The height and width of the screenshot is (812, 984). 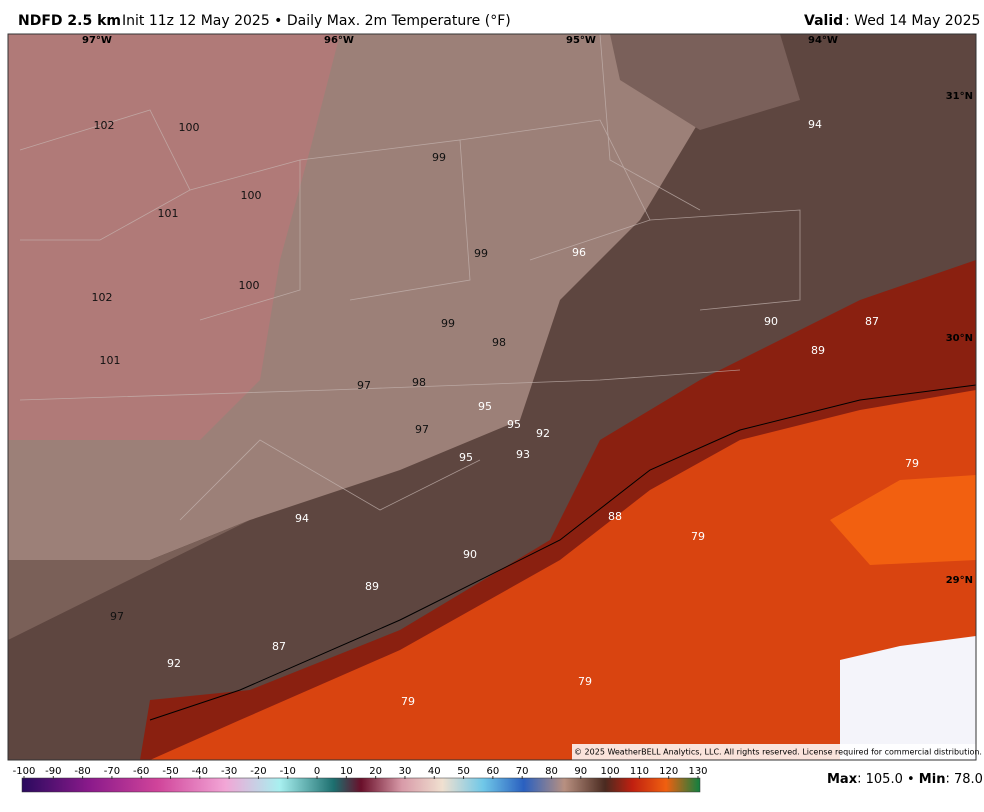 What do you see at coordinates (523, 454) in the screenshot?
I see `temperature-label: 93` at bounding box center [523, 454].